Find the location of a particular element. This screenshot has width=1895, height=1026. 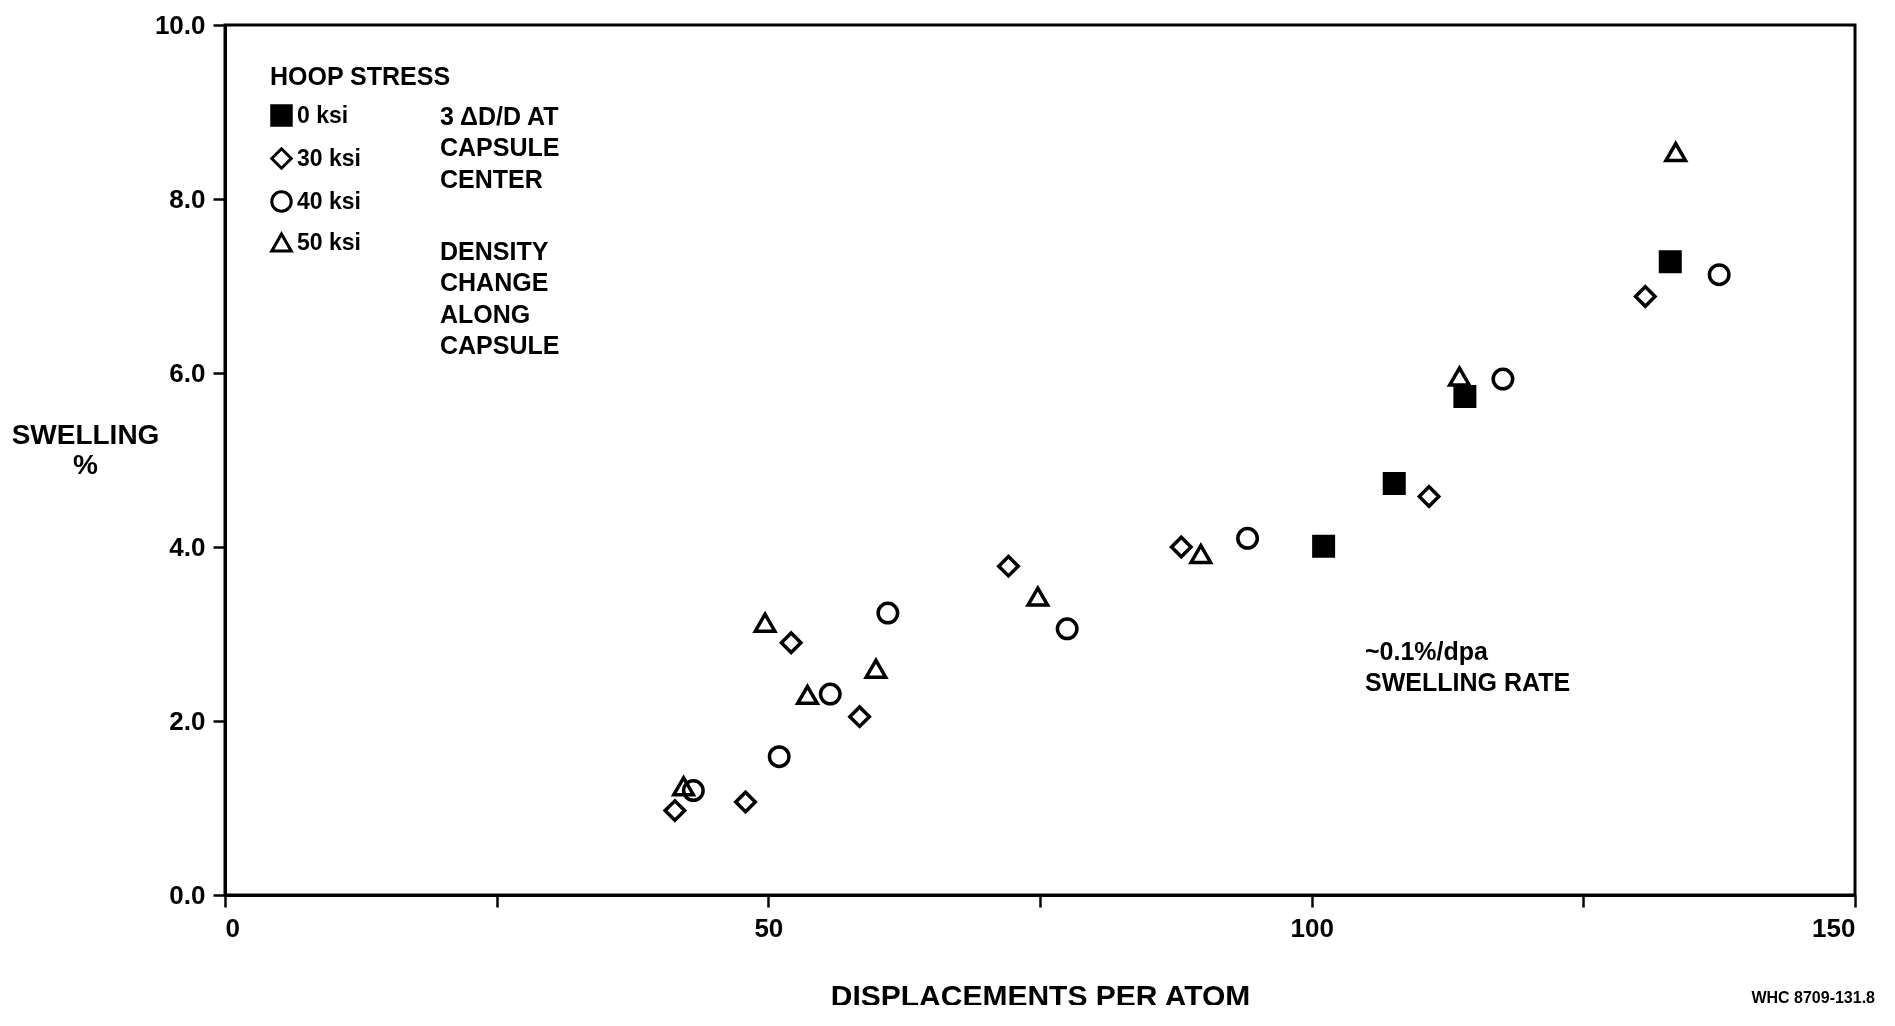

y-tick-label: 8.0 is located at coordinates (187, 198).